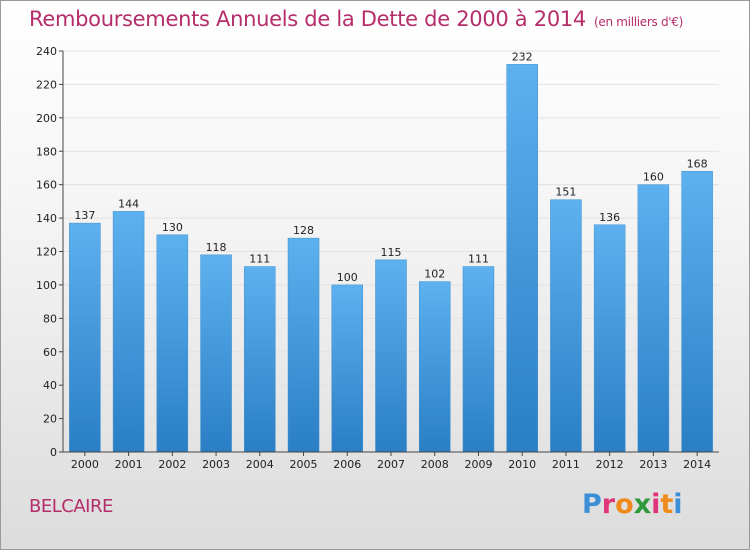  I want to click on y-tick-label: 60, so click(50, 352).